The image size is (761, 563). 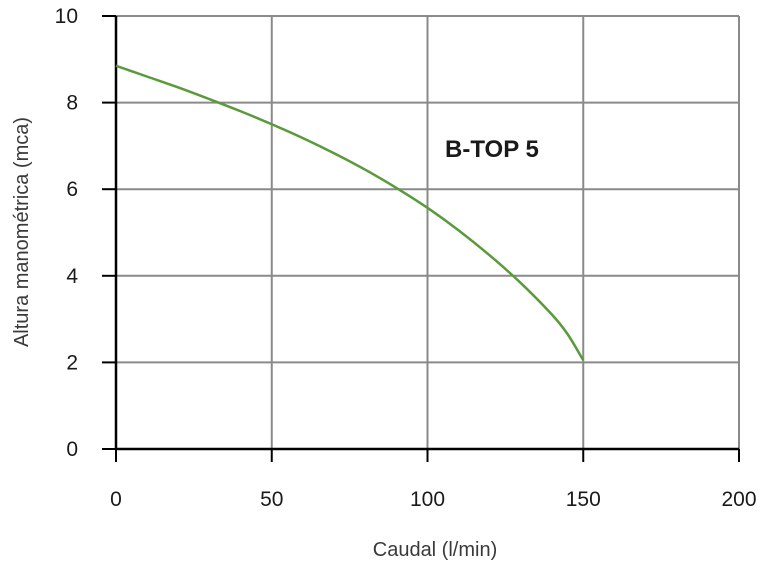 What do you see at coordinates (72, 103) in the screenshot?
I see `y-tick-label-8: 8` at bounding box center [72, 103].